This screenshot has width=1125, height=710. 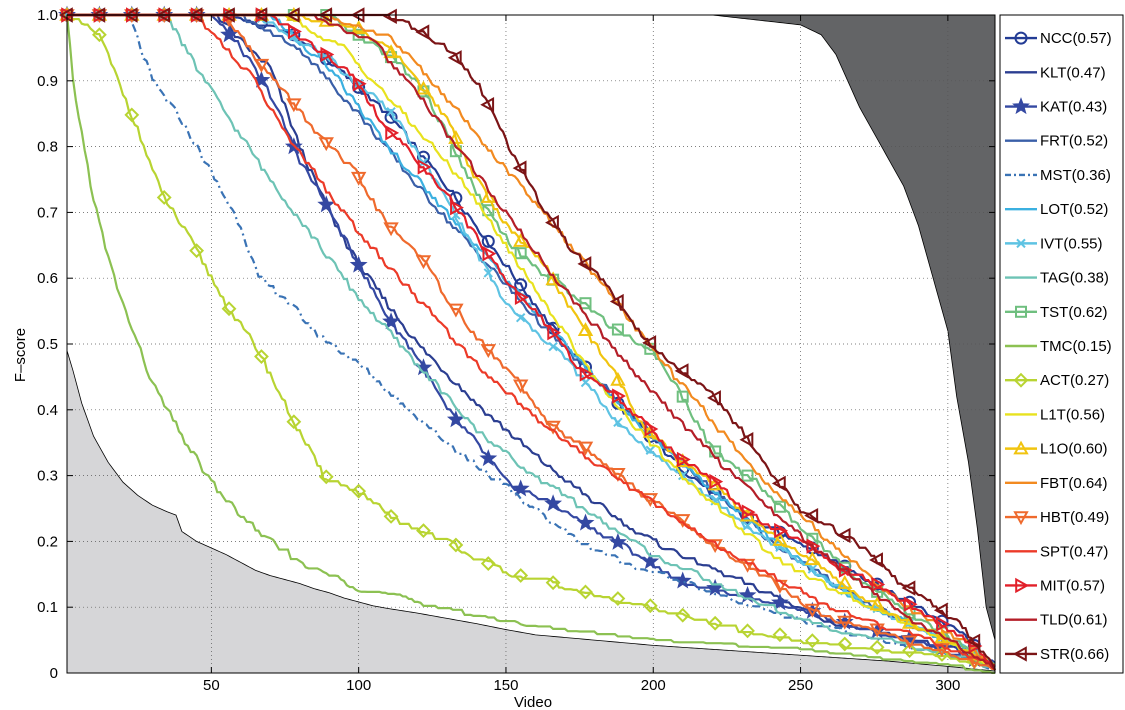 I want to click on legend-entry: KAT(0.43), so click(x=1056, y=106).